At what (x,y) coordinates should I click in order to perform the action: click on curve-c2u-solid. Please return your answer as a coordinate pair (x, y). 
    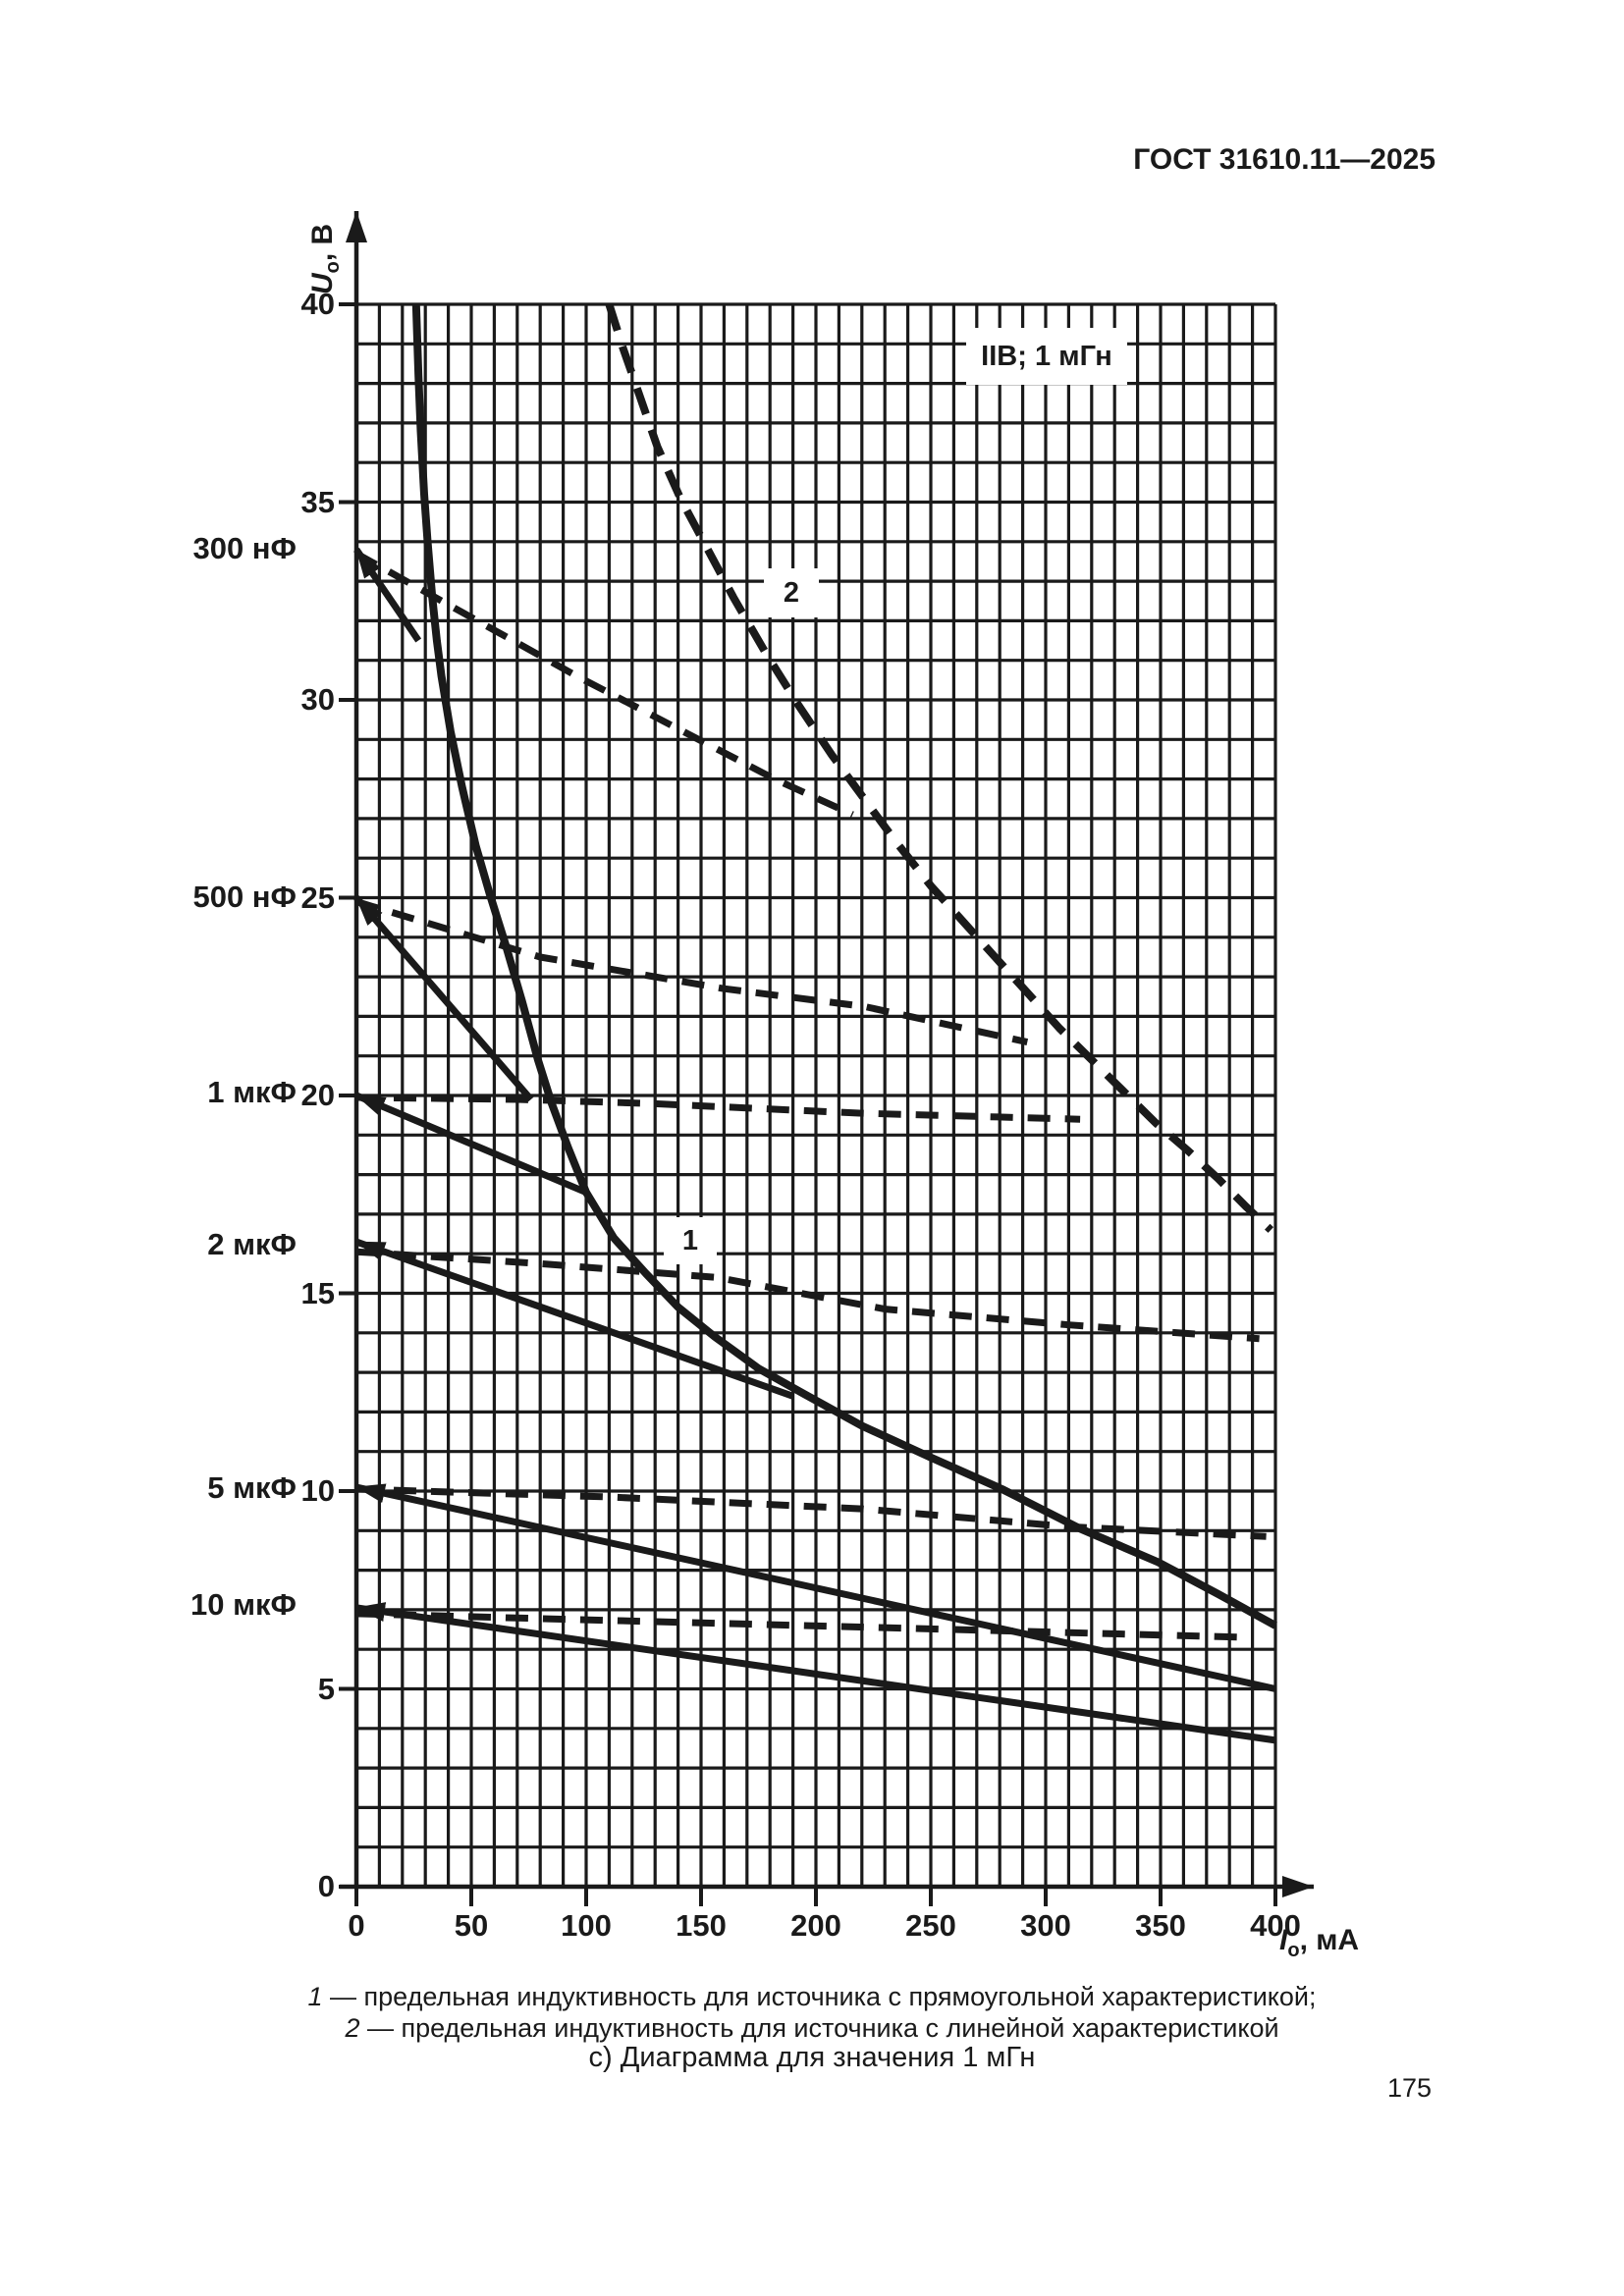
    Looking at the image, I should click on (574, 1319).